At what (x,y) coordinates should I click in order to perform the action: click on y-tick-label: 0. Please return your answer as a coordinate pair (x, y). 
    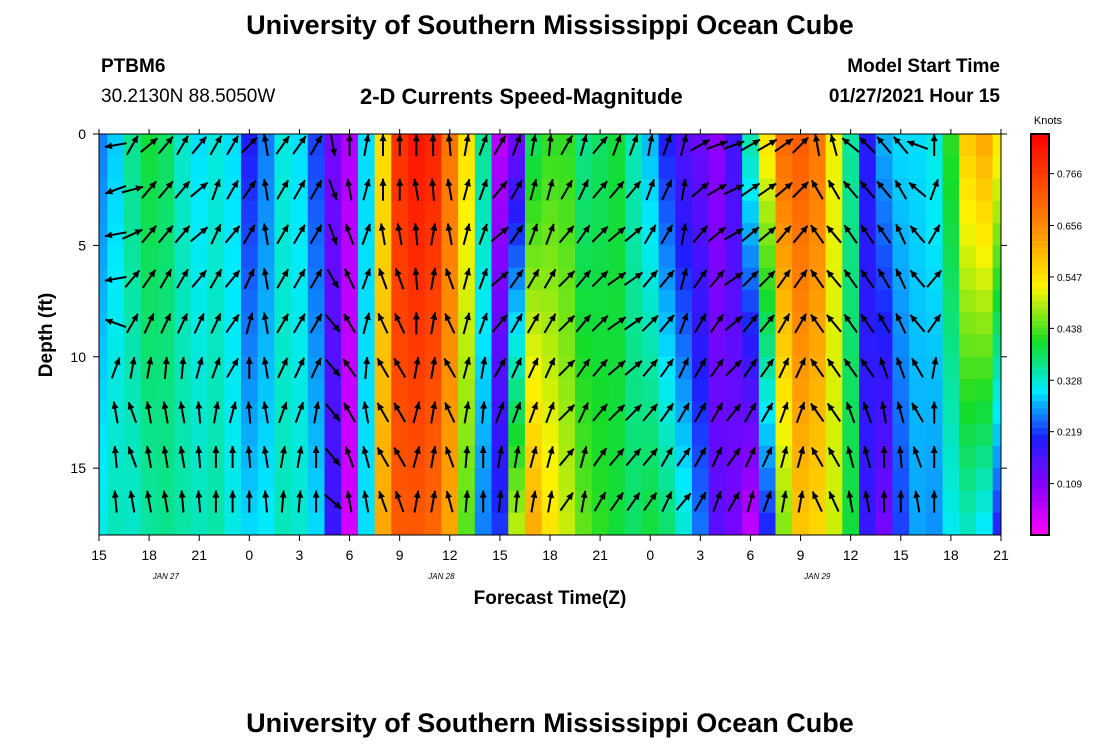
    Looking at the image, I should click on (82, 134).